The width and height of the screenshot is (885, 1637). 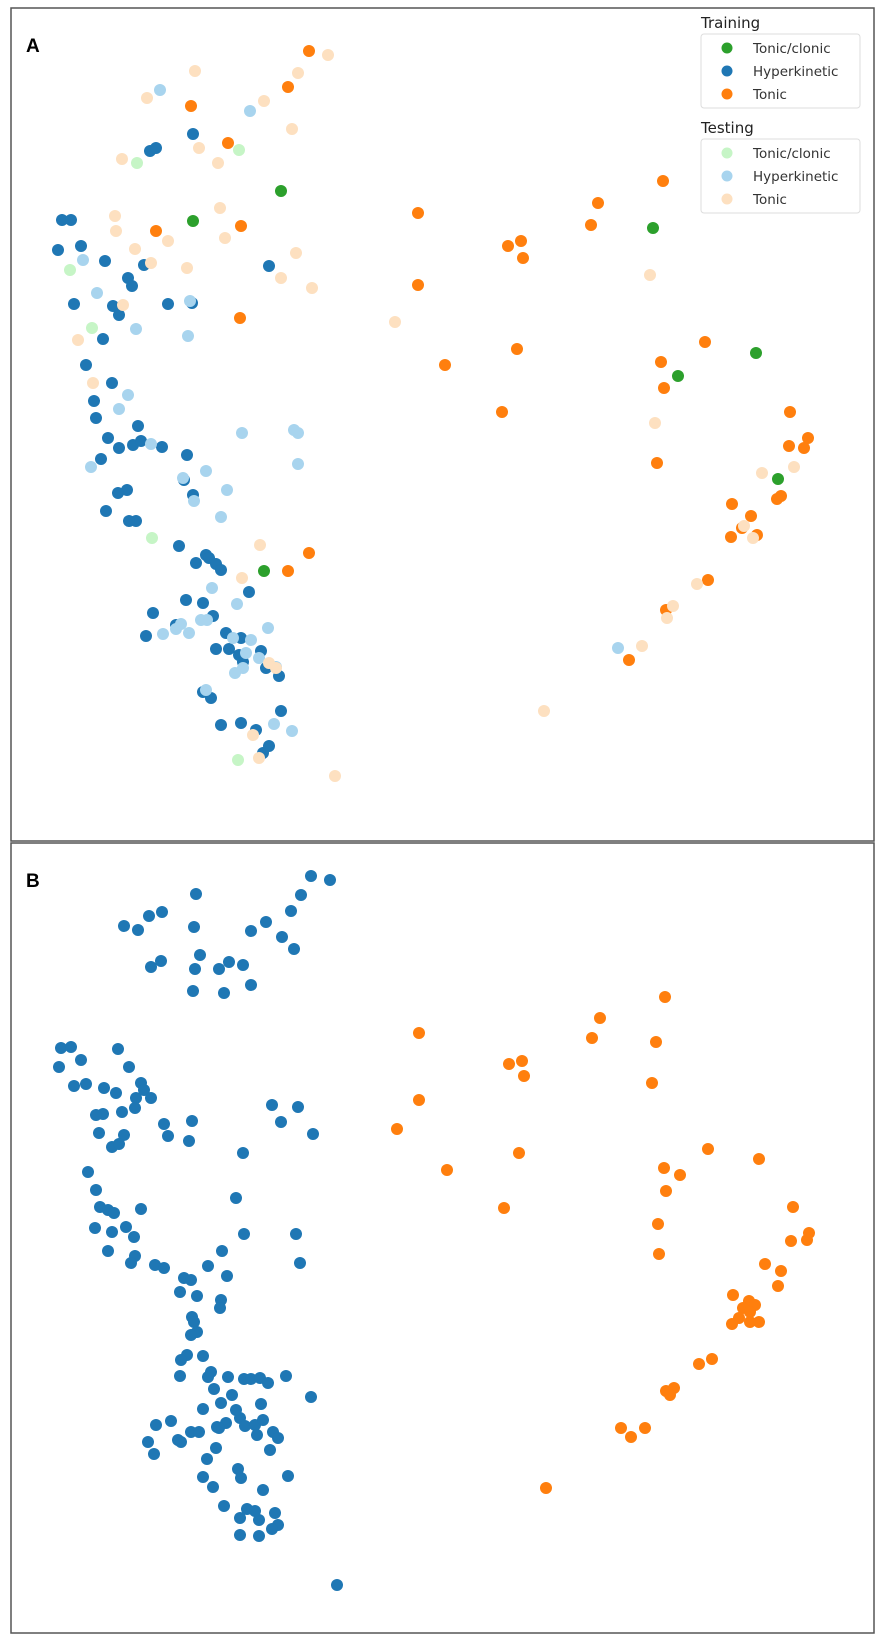 What do you see at coordinates (795, 72) in the screenshot?
I see `legend-label-training-hyperkinetic: Hyperkinetic` at bounding box center [795, 72].